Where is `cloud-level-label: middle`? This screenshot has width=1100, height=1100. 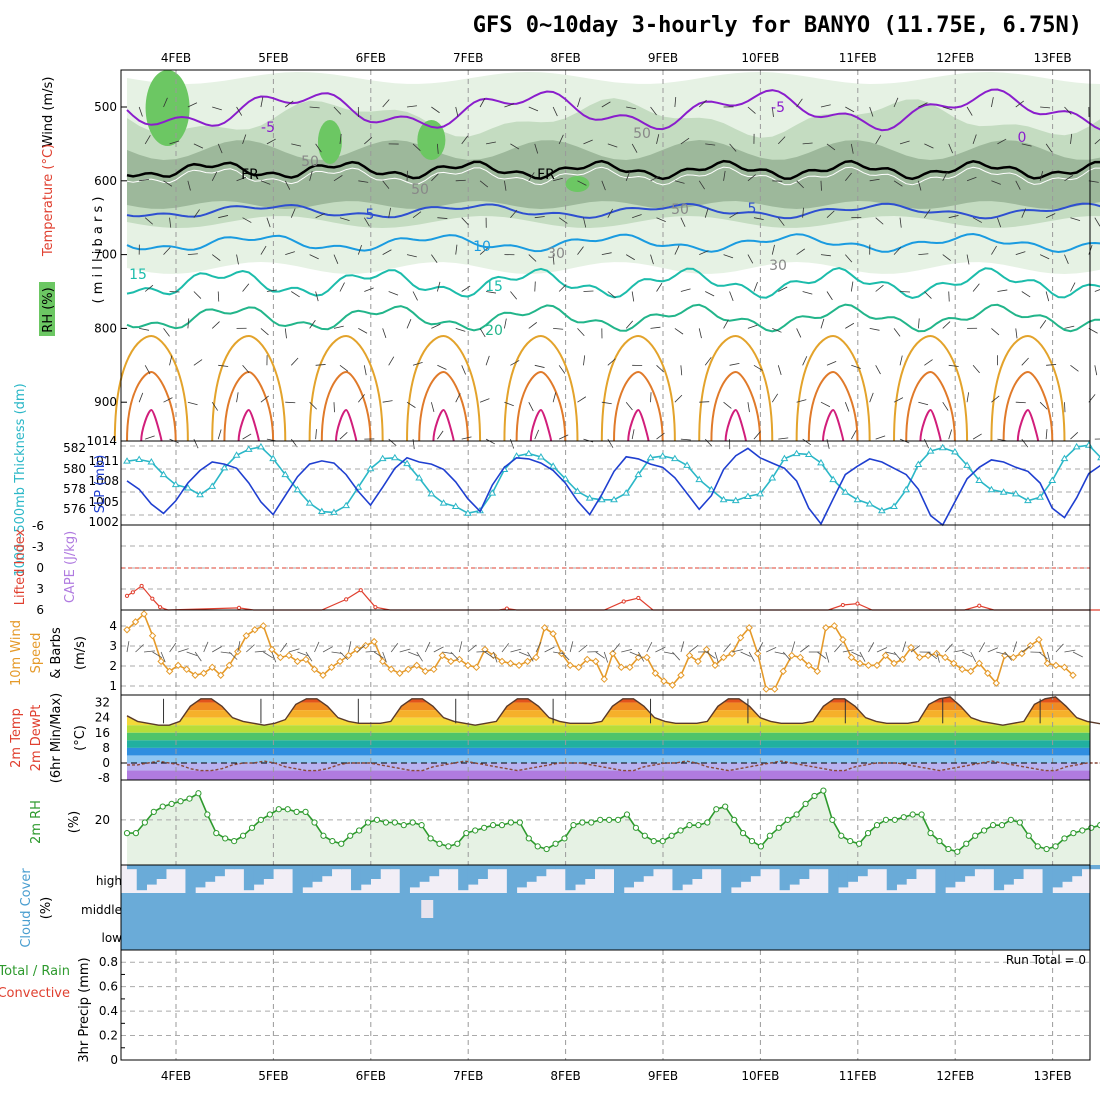
cloud-level-label: middle is located at coordinates (101, 910).